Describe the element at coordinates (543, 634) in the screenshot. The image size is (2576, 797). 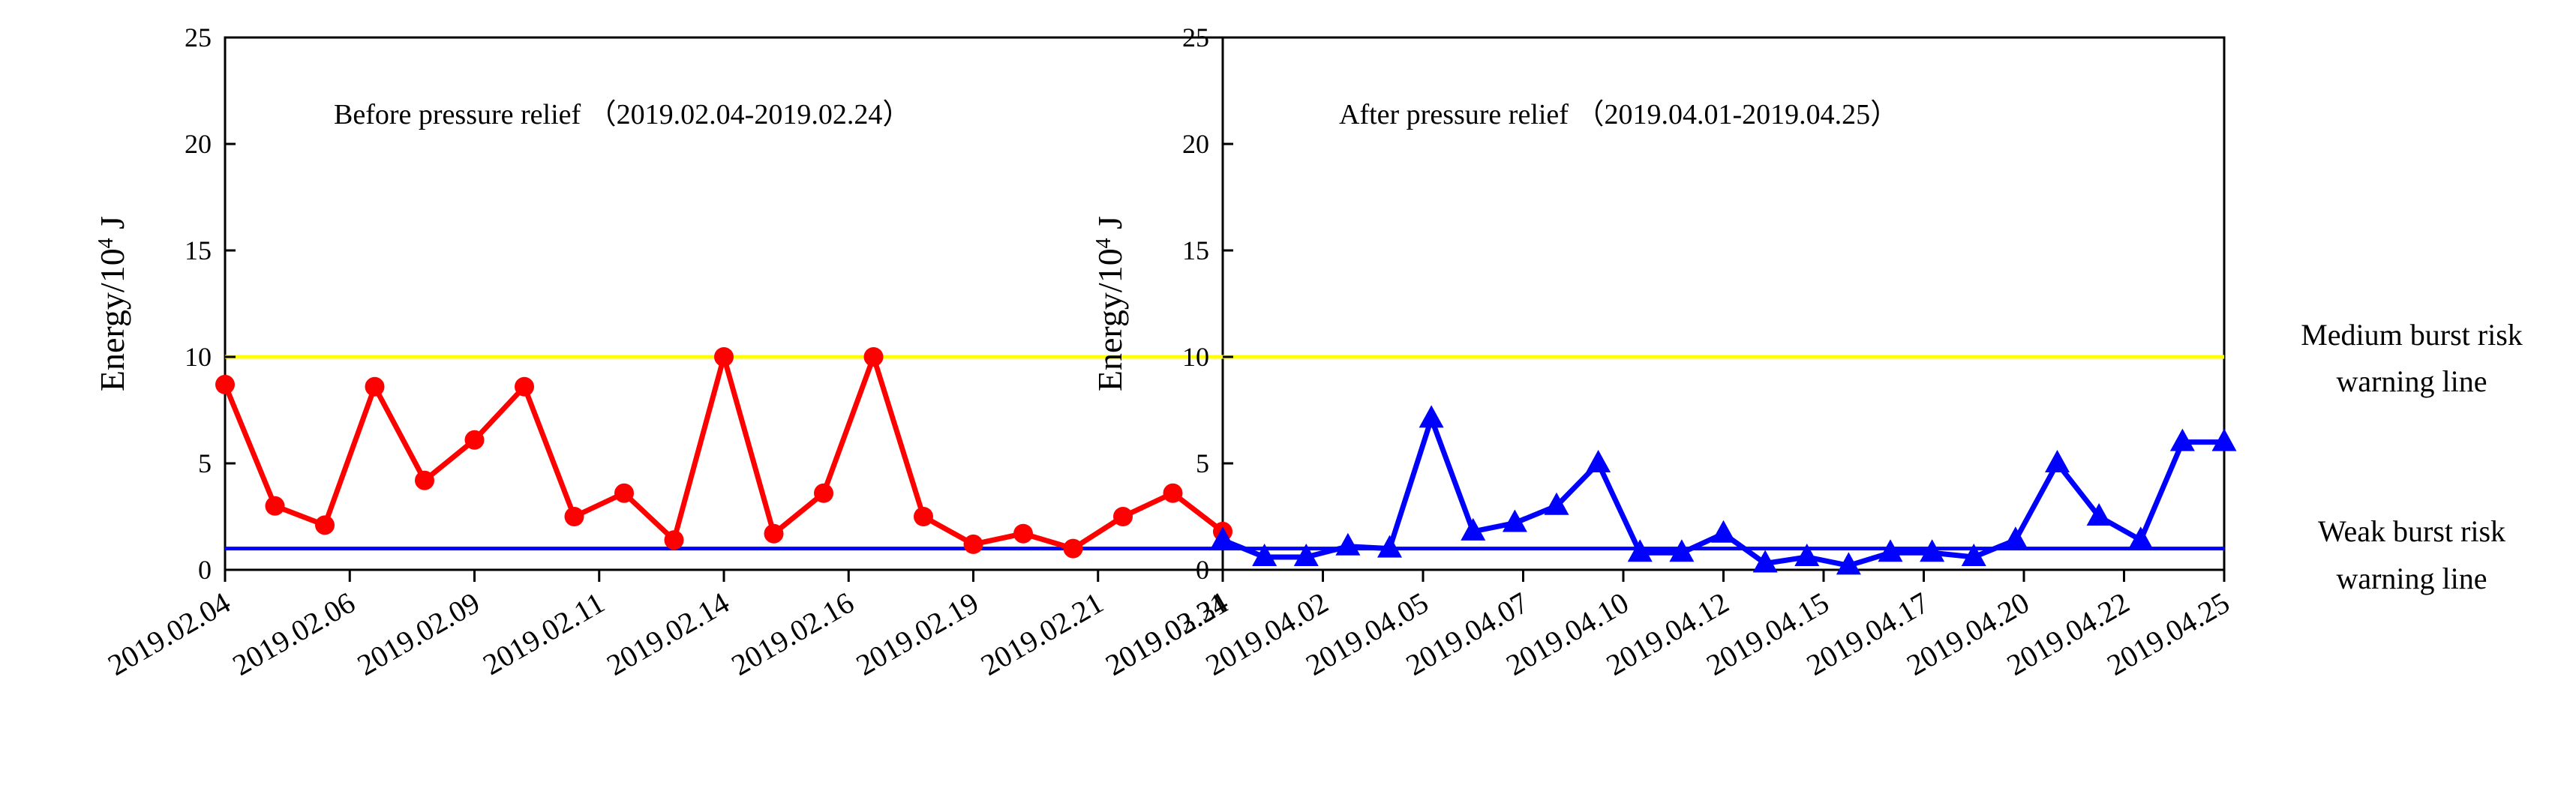
I see `panel-left-xtick-label: 2019.02.11` at that location.